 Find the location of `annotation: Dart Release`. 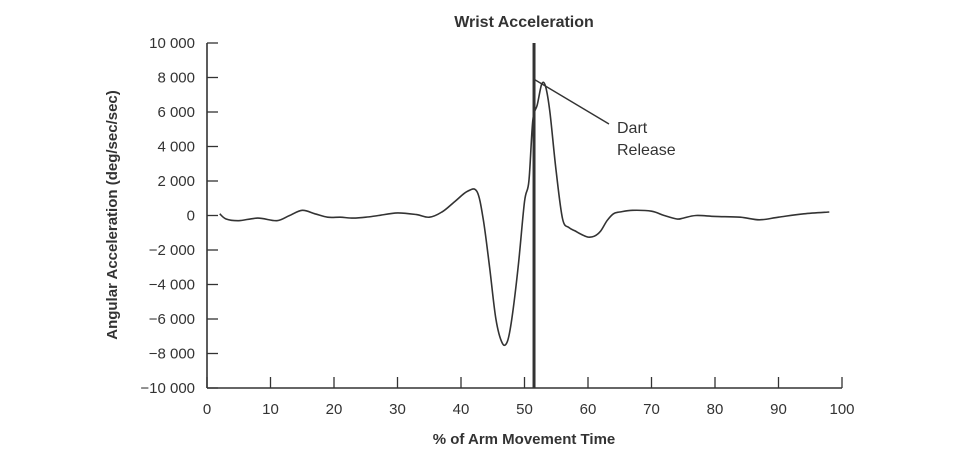

annotation: Dart Release is located at coordinates (604, 118).